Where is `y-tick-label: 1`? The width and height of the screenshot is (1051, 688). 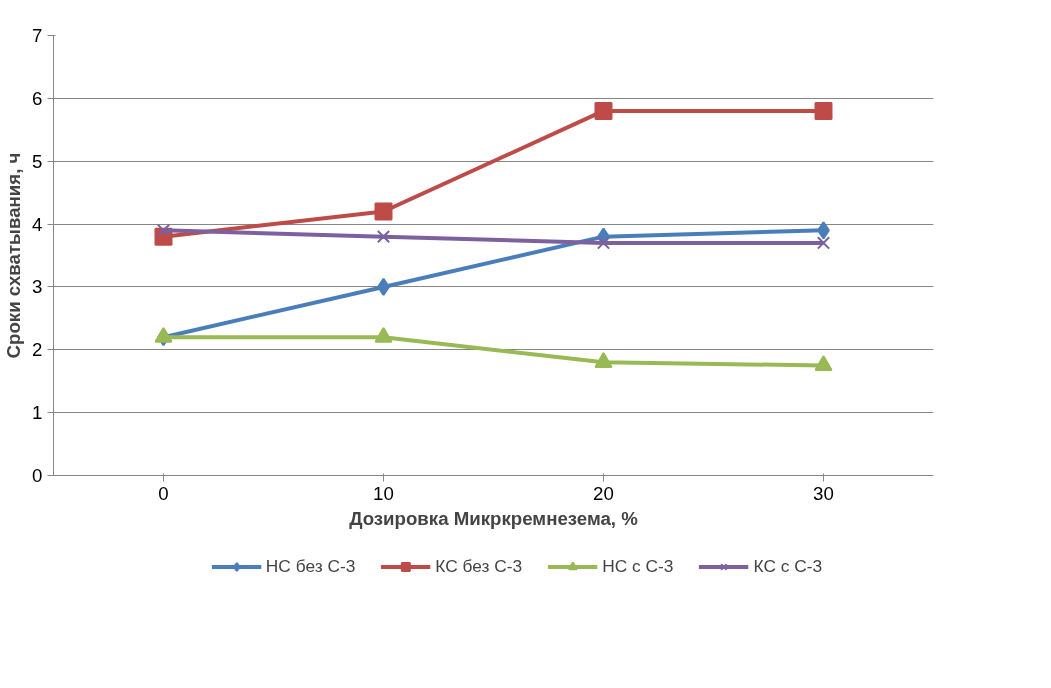
y-tick-label: 1 is located at coordinates (37, 413).